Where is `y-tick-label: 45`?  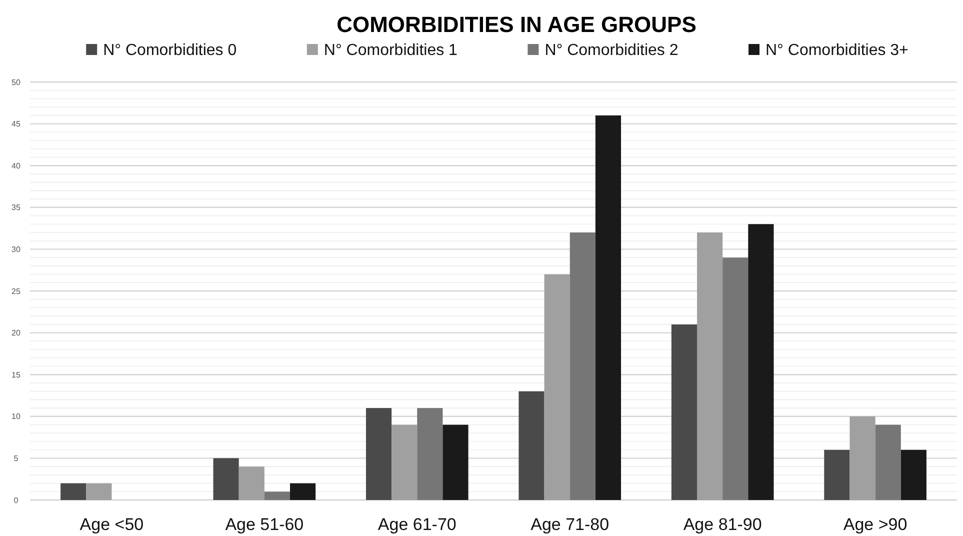 y-tick-label: 45 is located at coordinates (16, 124).